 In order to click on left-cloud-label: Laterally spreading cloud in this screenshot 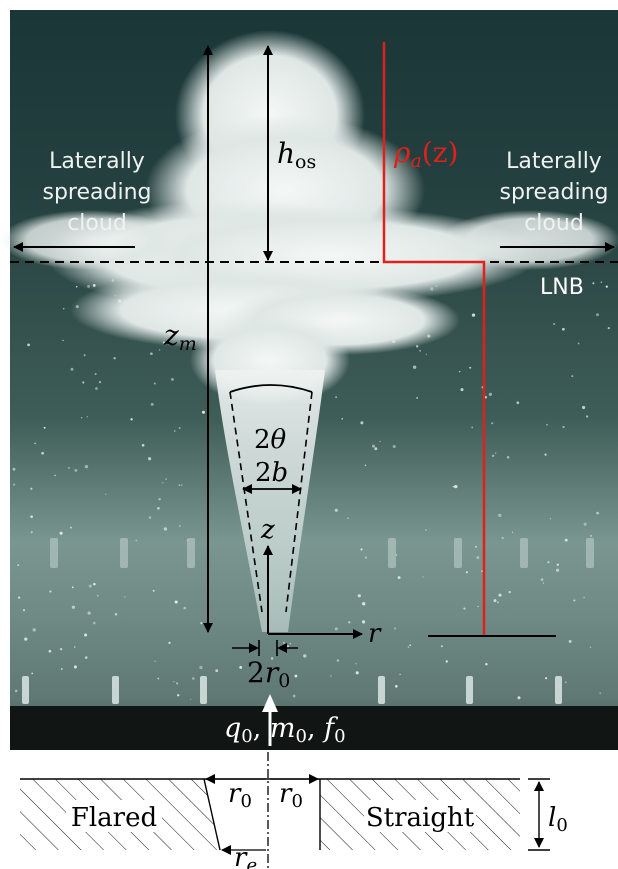, I will do `click(97, 192)`.